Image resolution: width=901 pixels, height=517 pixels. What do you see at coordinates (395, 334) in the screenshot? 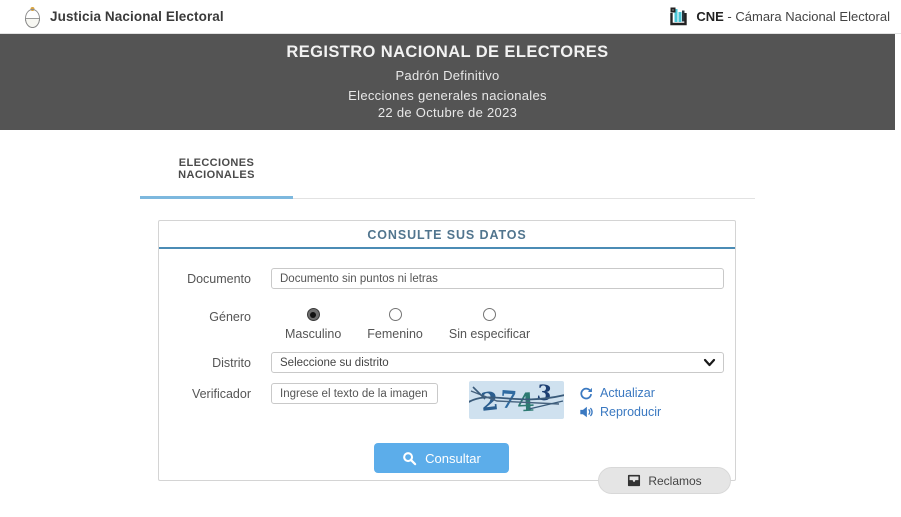
I see `genero-option-label: Femenino` at bounding box center [395, 334].